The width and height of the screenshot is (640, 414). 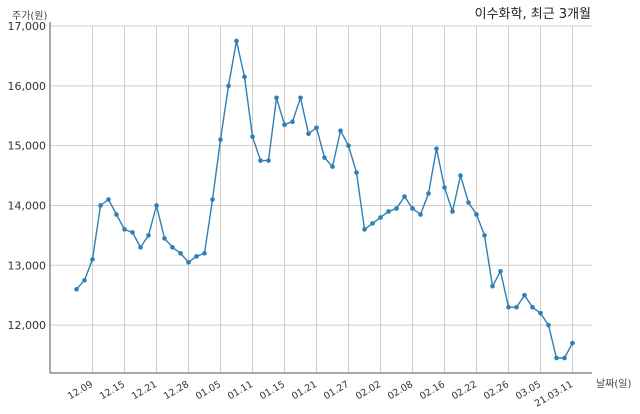 I want to click on chart-title: 이수화학, 최근 3개월, so click(x=533, y=14).